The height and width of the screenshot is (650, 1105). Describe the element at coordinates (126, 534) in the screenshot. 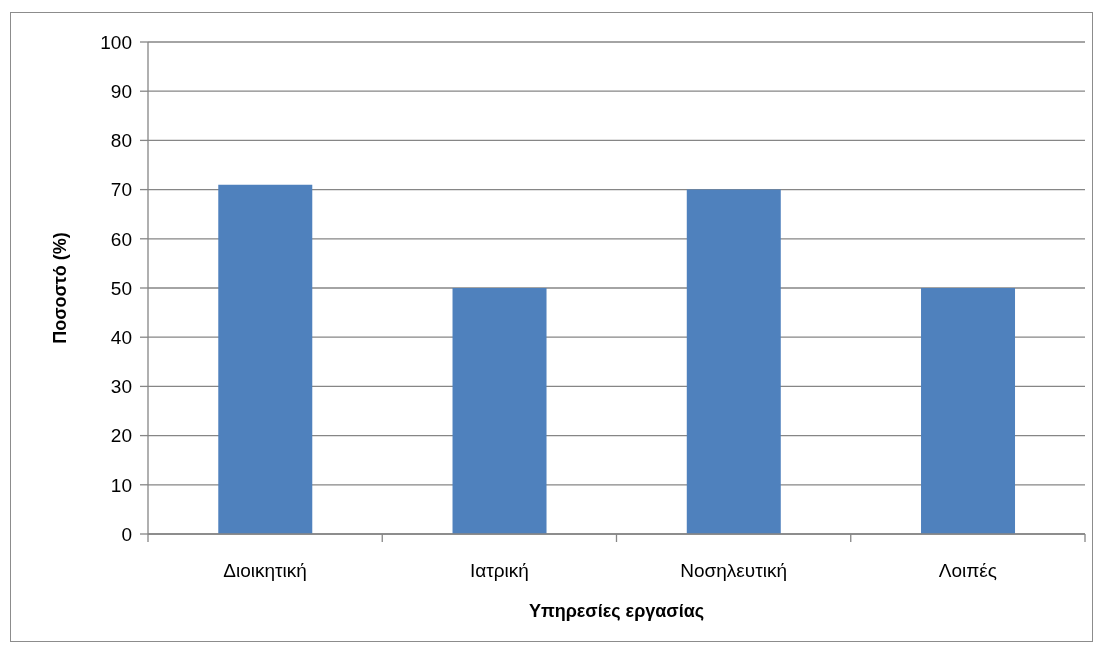

I see `y-tick-label: 0` at that location.